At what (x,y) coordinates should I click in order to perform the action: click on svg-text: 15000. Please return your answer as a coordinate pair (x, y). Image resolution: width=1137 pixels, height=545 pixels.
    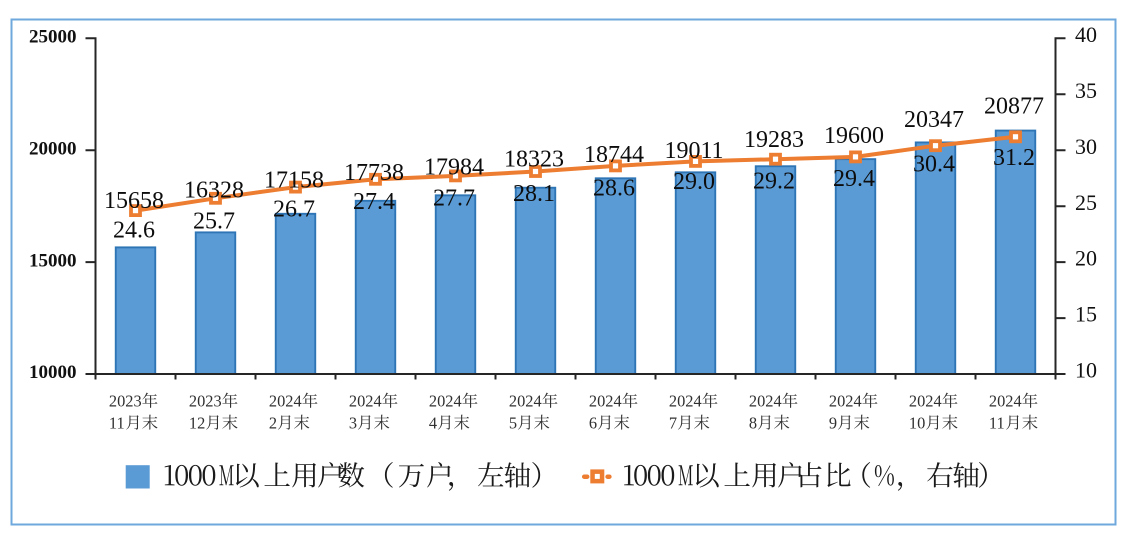
    Looking at the image, I should click on (53, 260).